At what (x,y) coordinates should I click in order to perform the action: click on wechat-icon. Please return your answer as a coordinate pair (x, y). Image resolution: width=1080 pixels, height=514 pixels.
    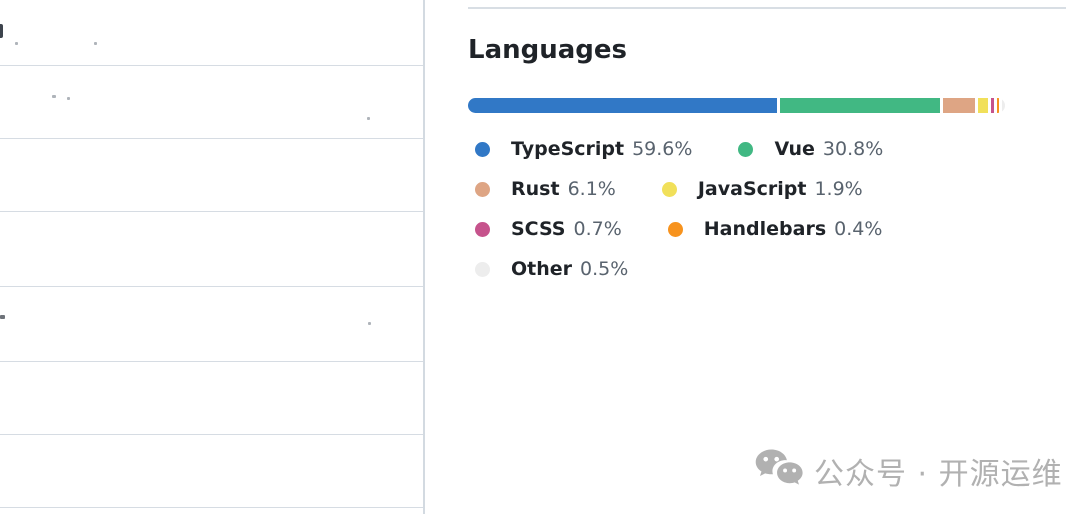
    Looking at the image, I should click on (778, 471).